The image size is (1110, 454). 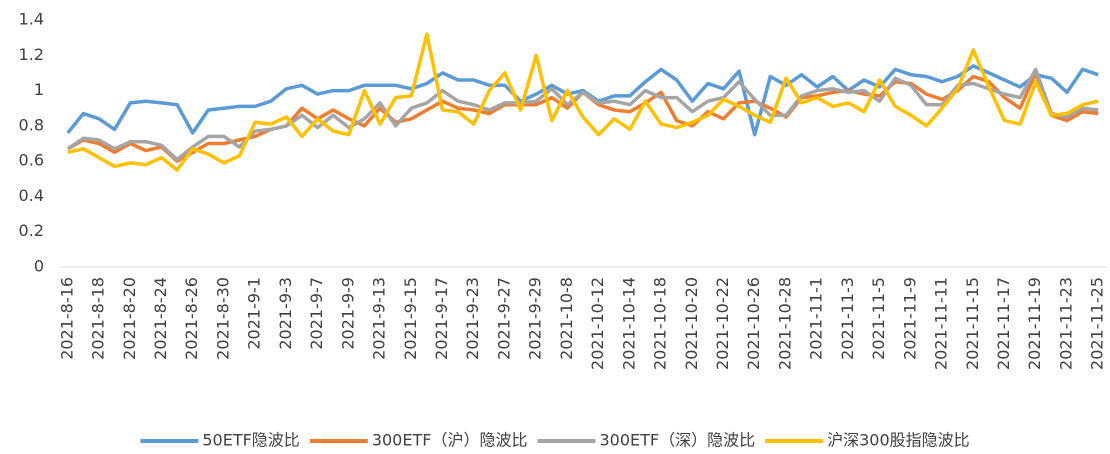 I want to click on x-tick-label: 2021-10-14, so click(x=628, y=323).